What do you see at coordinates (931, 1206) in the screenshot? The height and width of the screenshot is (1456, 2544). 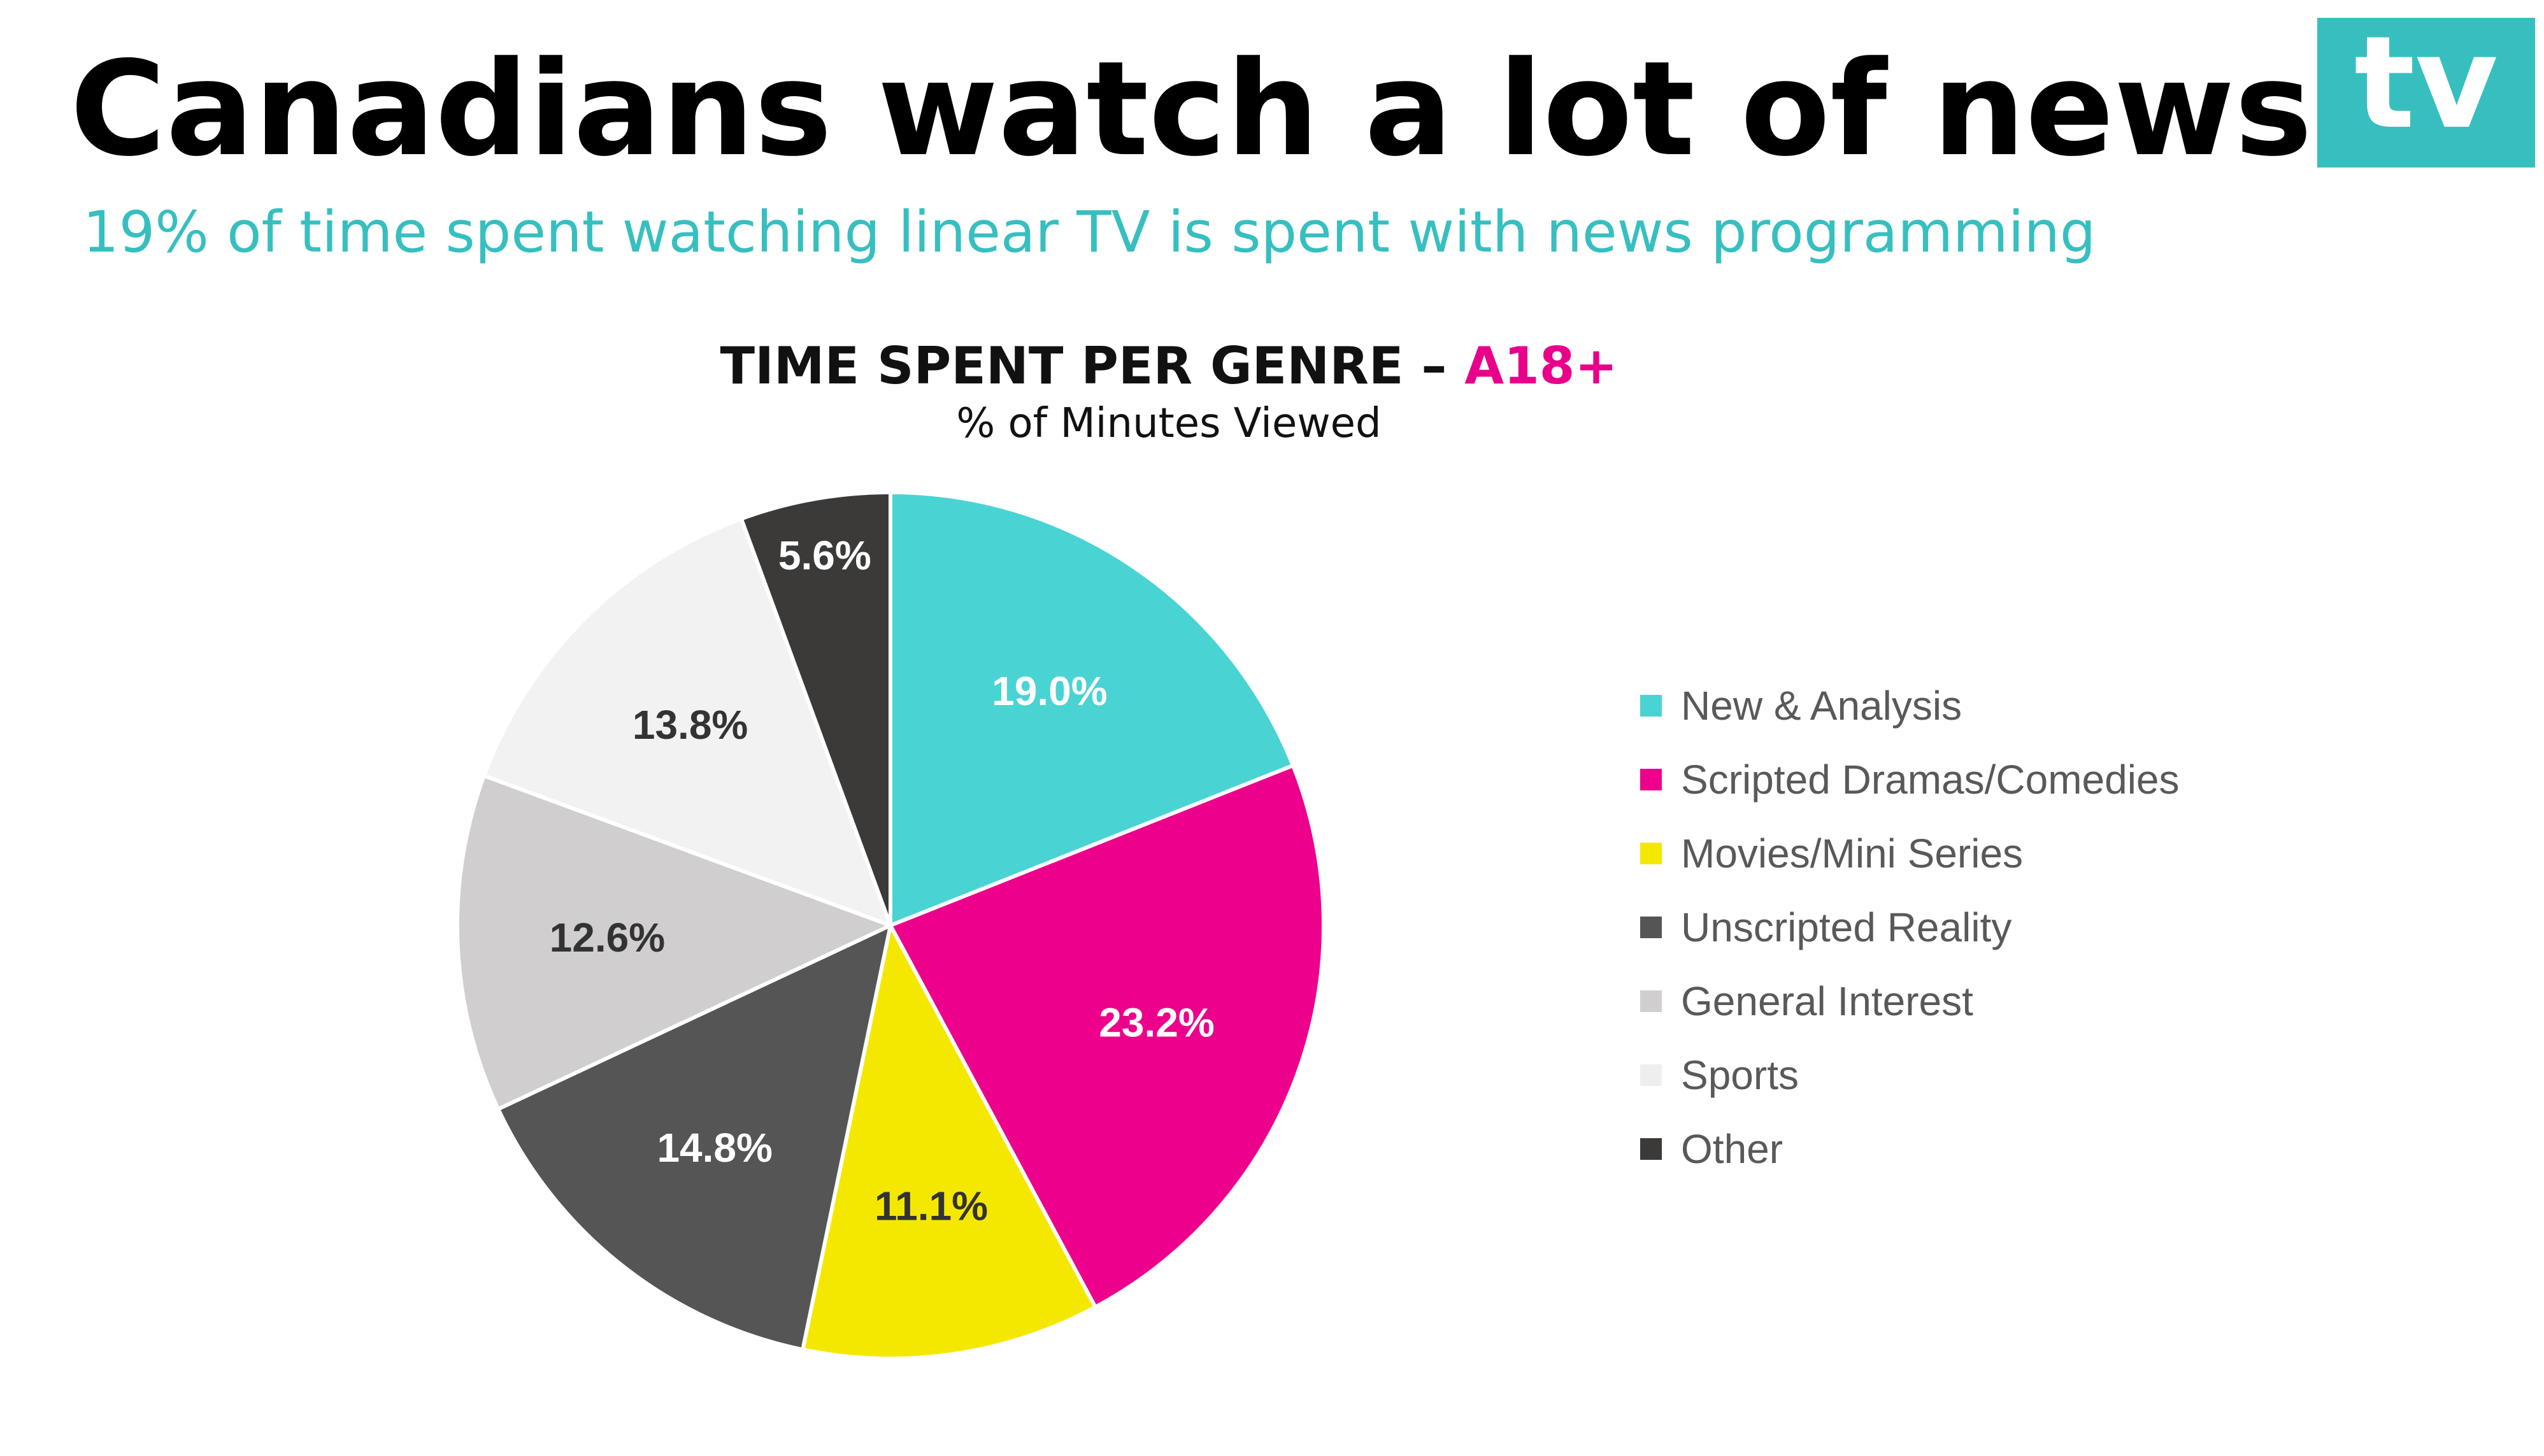 I see `pie-data-label-2: 11.1%` at bounding box center [931, 1206].